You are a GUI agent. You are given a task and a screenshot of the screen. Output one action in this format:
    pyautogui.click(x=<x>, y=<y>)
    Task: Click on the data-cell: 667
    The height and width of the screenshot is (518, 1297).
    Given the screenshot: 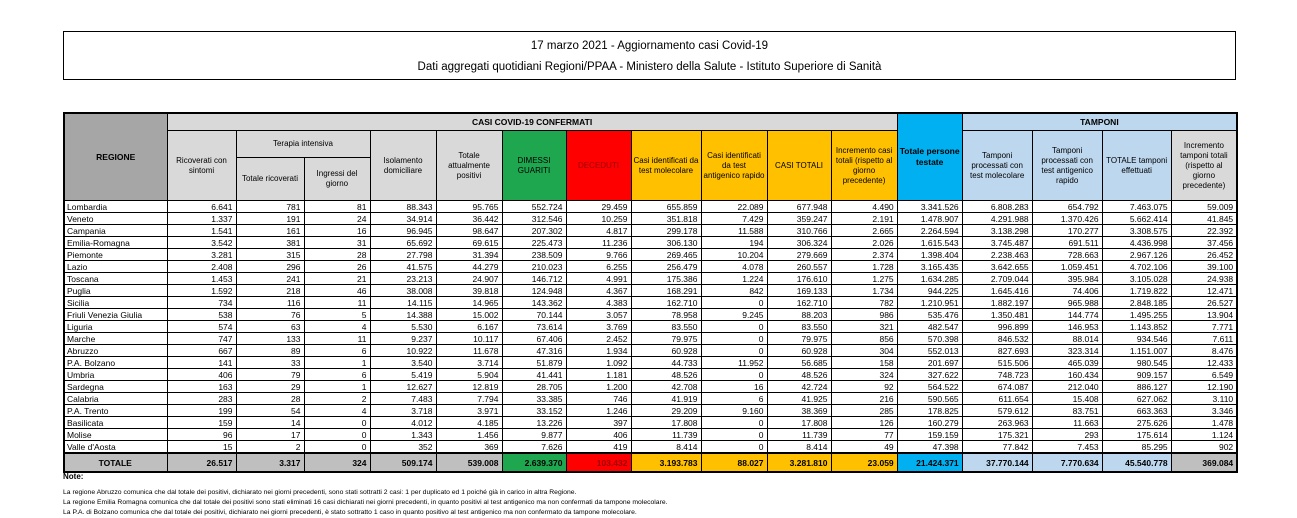 What is the action you would take?
    pyautogui.click(x=201, y=350)
    